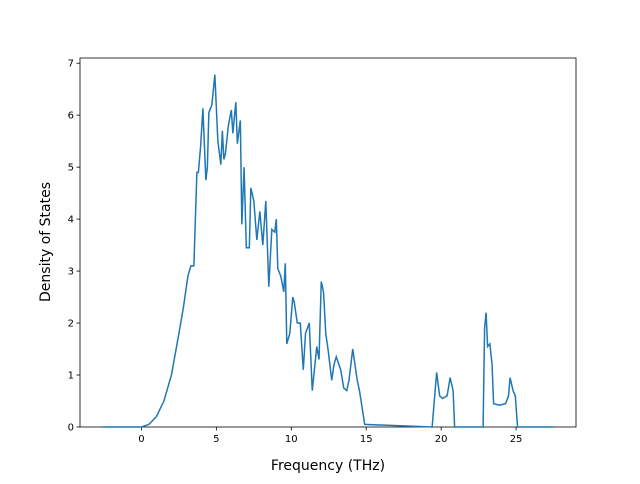 The image size is (640, 484). Describe the element at coordinates (291, 439) in the screenshot. I see `x-tick-label: 10` at that location.